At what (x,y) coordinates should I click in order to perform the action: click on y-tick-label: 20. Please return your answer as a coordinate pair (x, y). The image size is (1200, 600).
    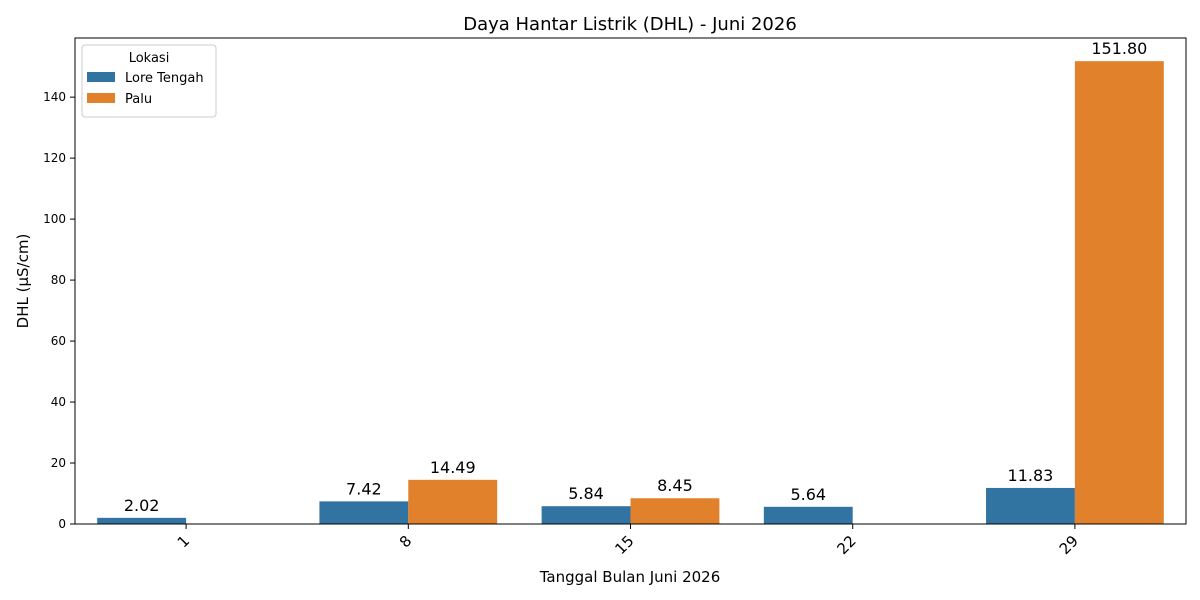
    Looking at the image, I should click on (58, 463).